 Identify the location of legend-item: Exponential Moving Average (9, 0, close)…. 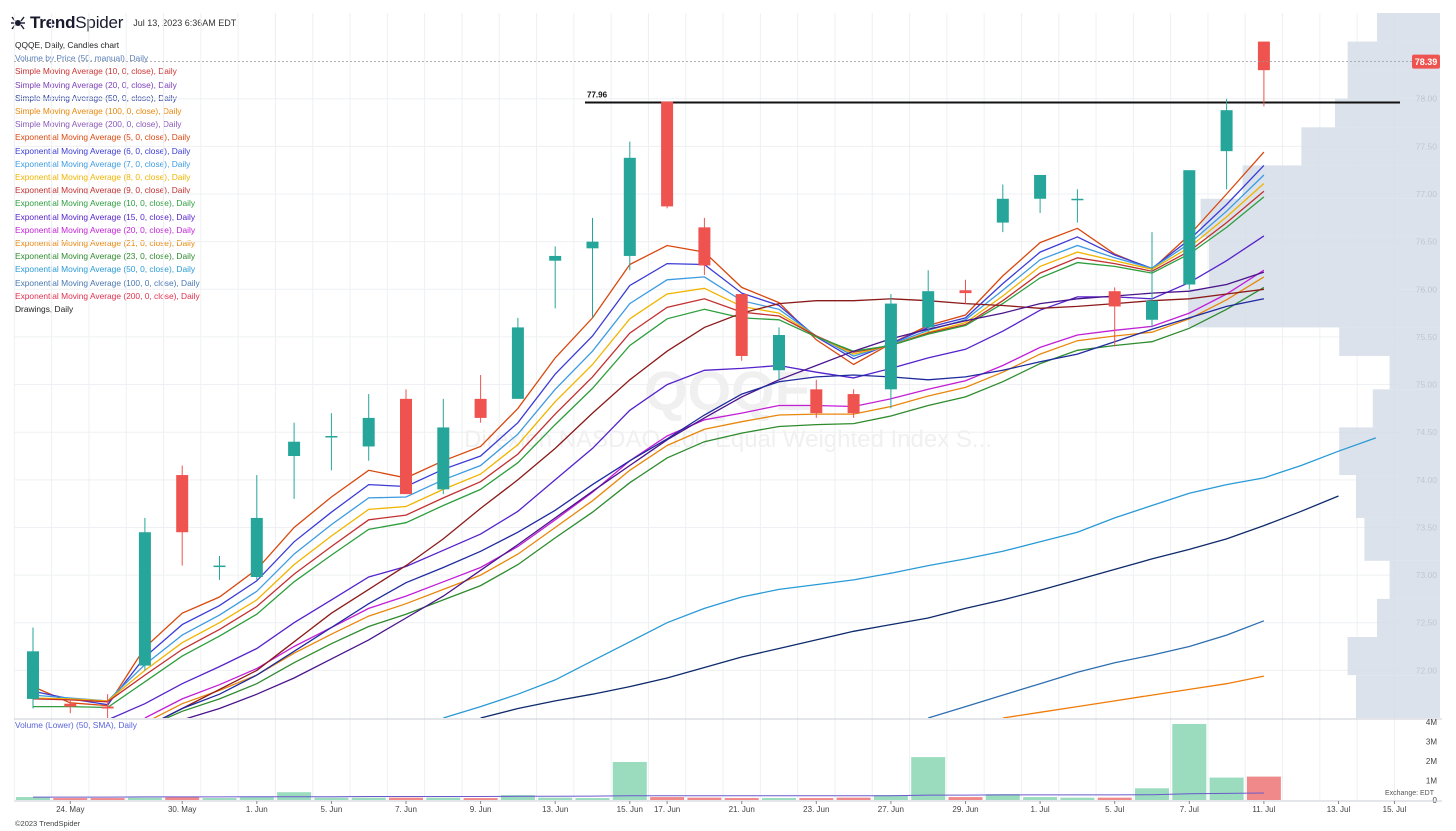
(103, 190).